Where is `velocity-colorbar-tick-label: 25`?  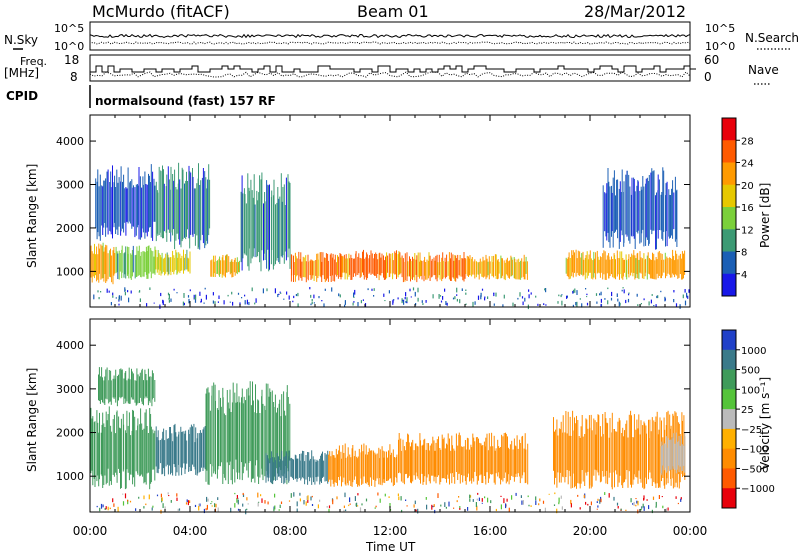
velocity-colorbar-tick-label: 25 is located at coordinates (747, 410).